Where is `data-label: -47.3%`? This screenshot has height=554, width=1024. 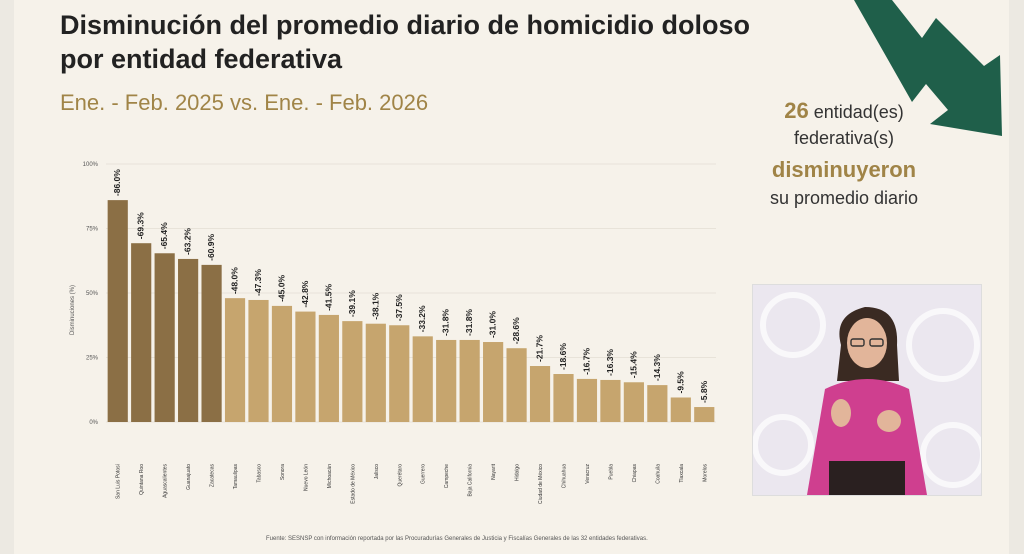
data-label: -47.3% is located at coordinates (258, 282).